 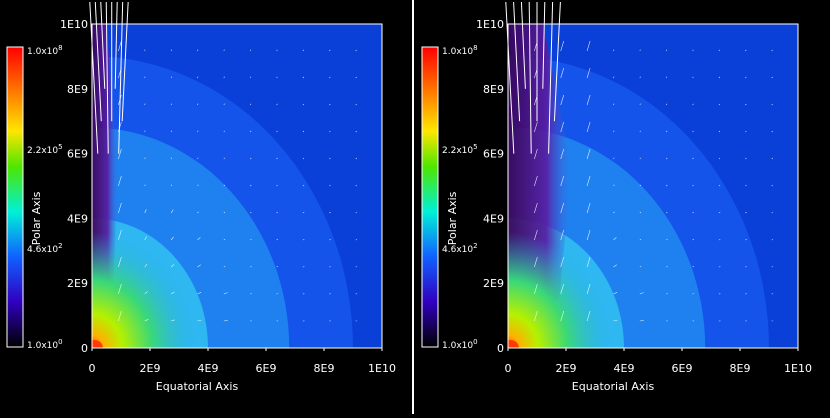 I want to click on panel-divider, so click(x=413, y=207).